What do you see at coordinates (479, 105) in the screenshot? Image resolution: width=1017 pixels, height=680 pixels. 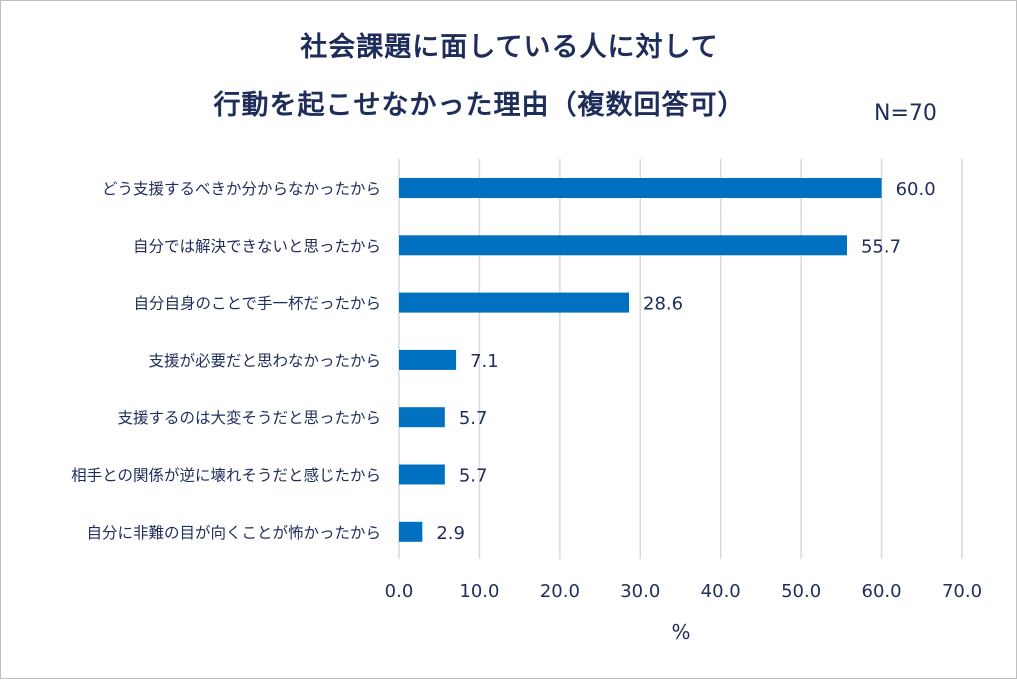 I see `chart-title-line-2: 行動を起こせなかった理由（複数回答可）` at bounding box center [479, 105].